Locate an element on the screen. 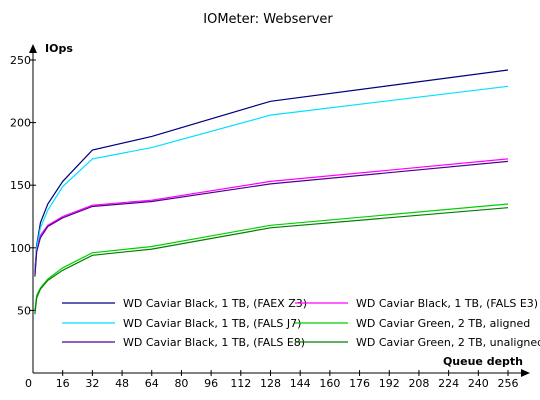  y-tick-label: 50 is located at coordinates (24, 310).